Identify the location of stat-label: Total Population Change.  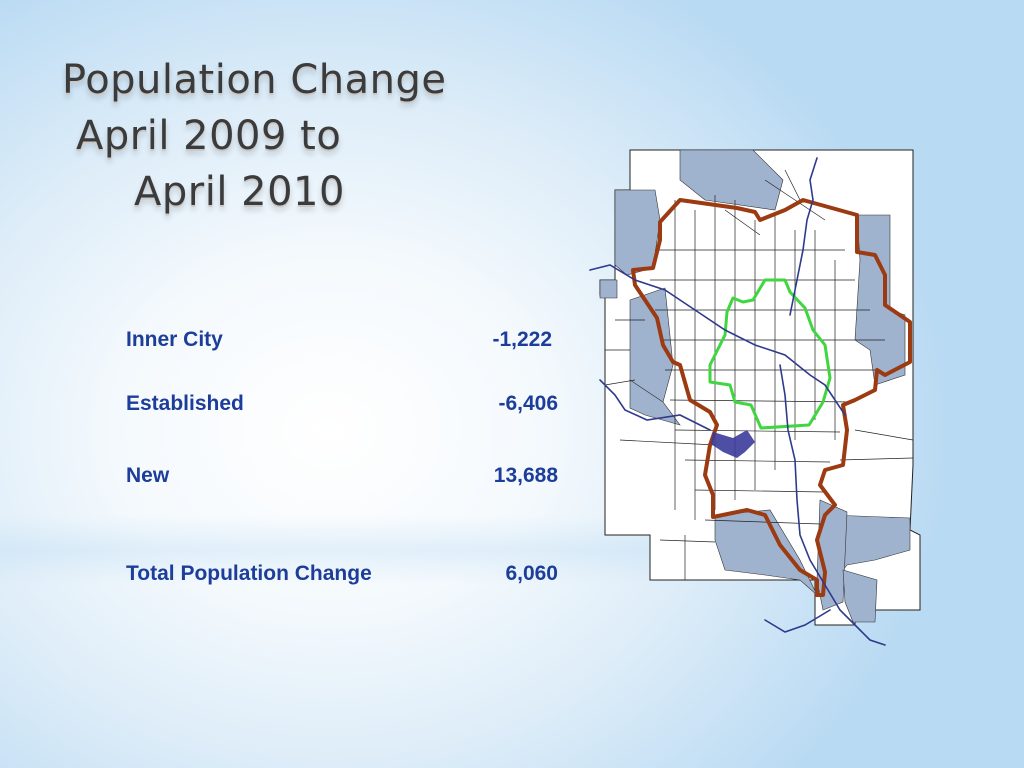
(249, 573).